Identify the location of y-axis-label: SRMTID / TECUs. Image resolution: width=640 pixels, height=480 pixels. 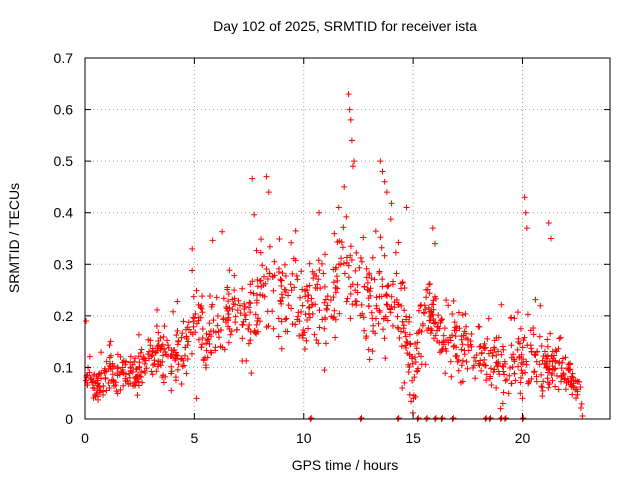
(14, 238).